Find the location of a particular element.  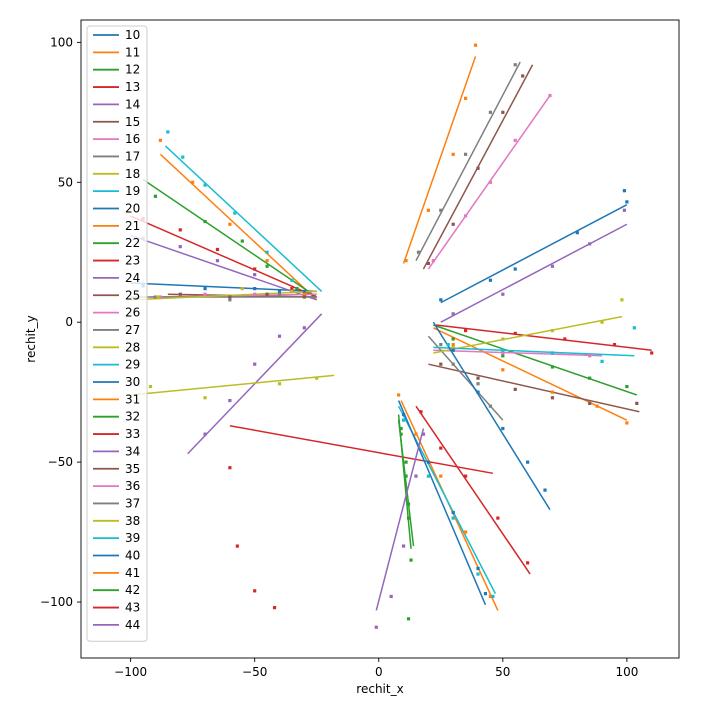

legend-label-24: 24 is located at coordinates (132, 278).